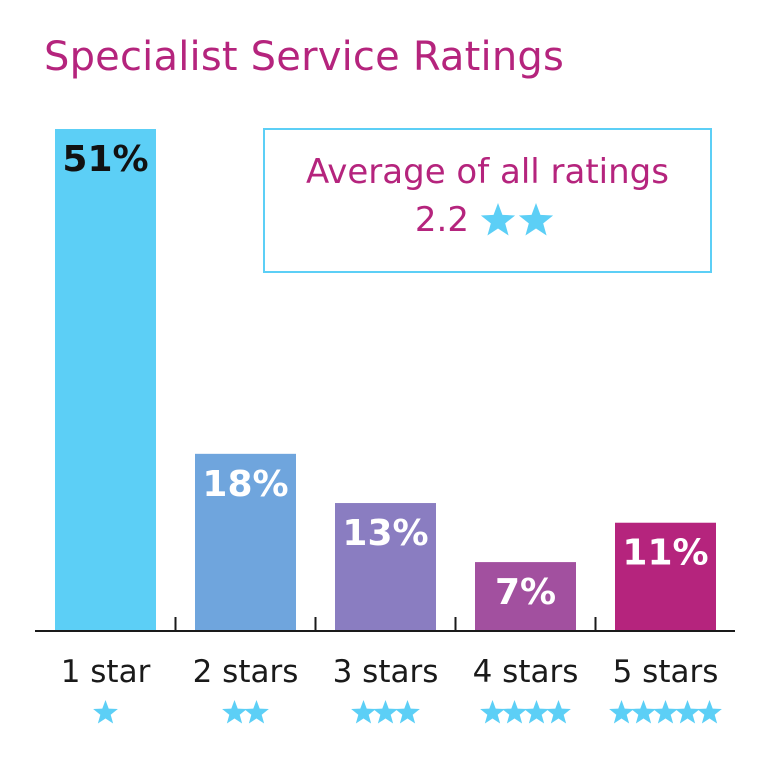 The width and height of the screenshot is (768, 768). I want to click on average-rating-label: Average of all ratings, so click(487, 172).